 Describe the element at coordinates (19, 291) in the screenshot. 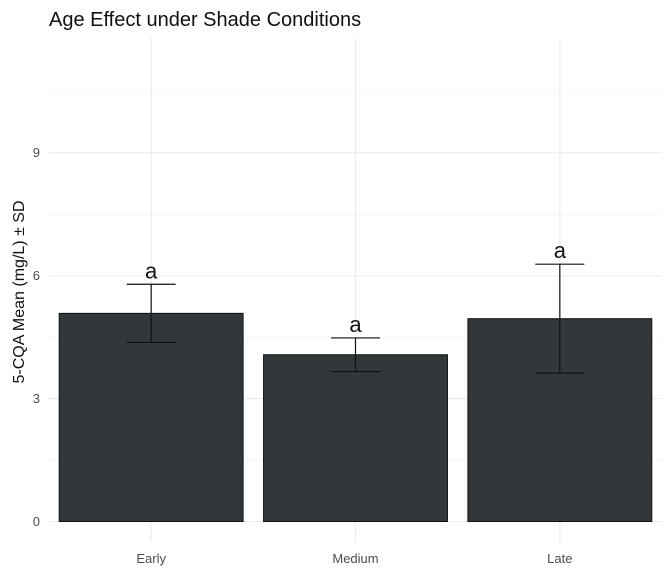

I see `y-axis-label: 5-CQA Mean (mg/L) ± SD` at that location.